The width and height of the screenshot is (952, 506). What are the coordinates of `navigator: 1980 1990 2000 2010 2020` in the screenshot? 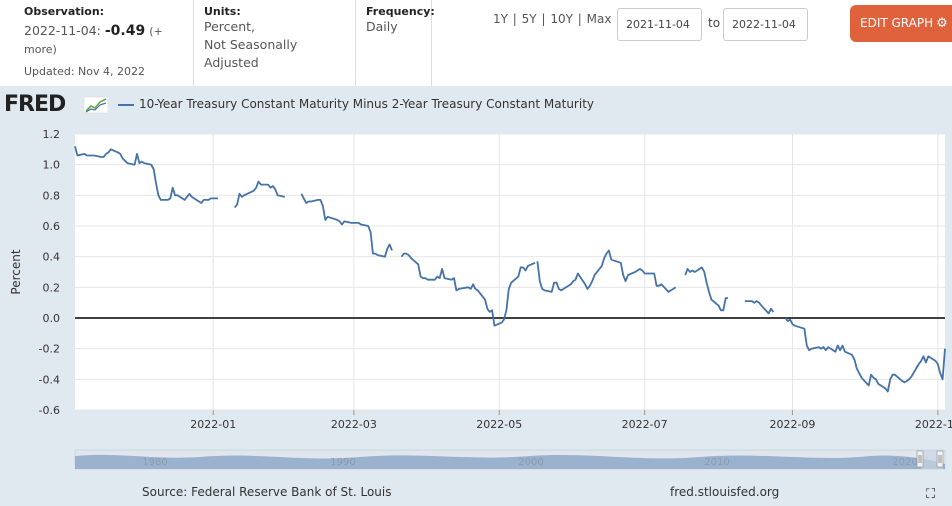 It's located at (510, 459).